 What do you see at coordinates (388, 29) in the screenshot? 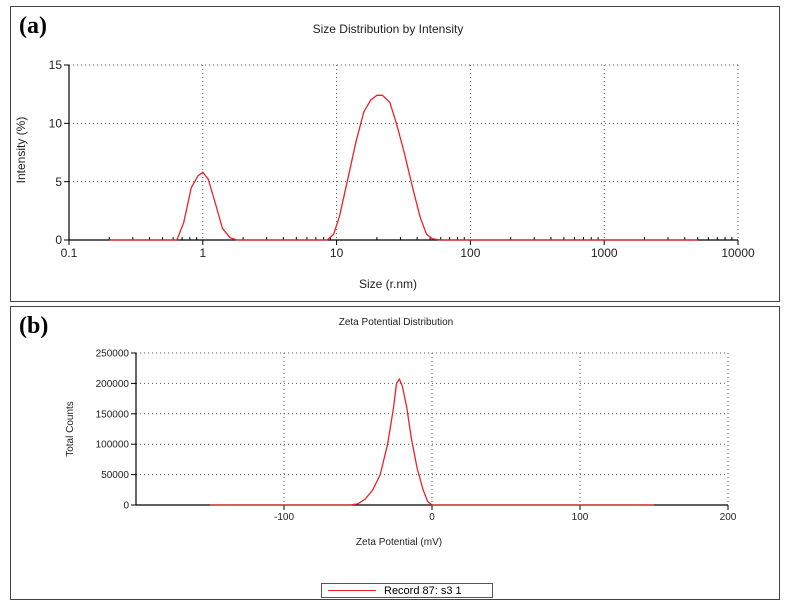
I see `chart-title: Size Distribution by Intensity` at bounding box center [388, 29].